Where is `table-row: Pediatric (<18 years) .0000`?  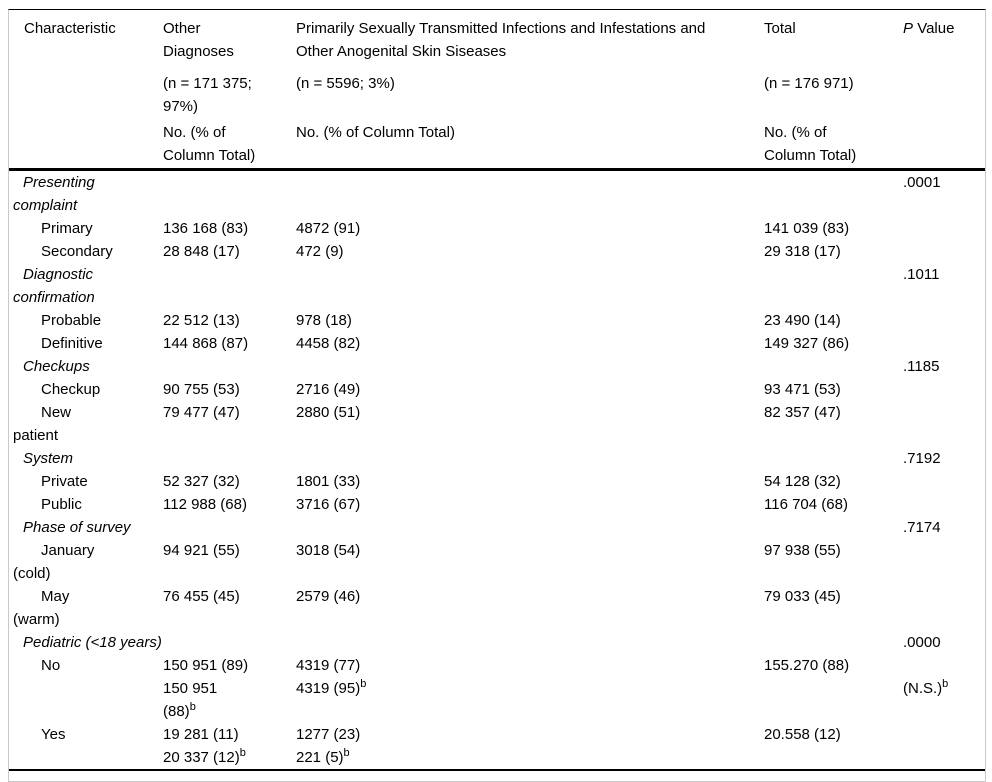
table-row: Pediatric (<18 years) .0000 is located at coordinates (497, 642).